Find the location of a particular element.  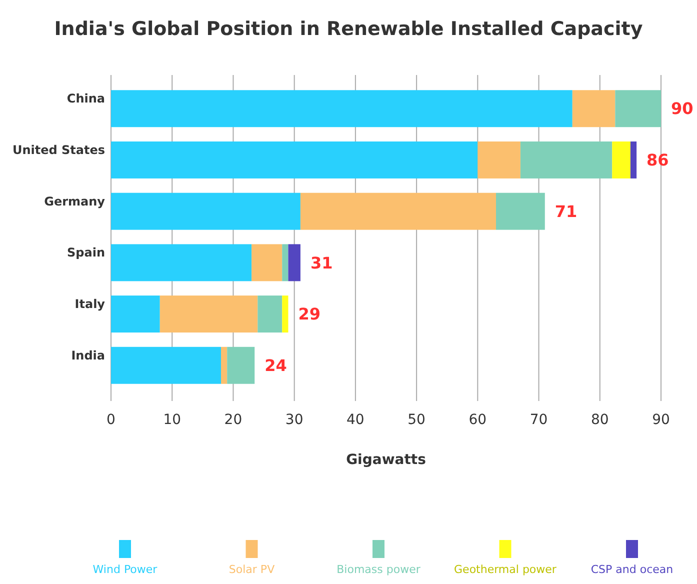

total-label: 24 is located at coordinates (275, 365).